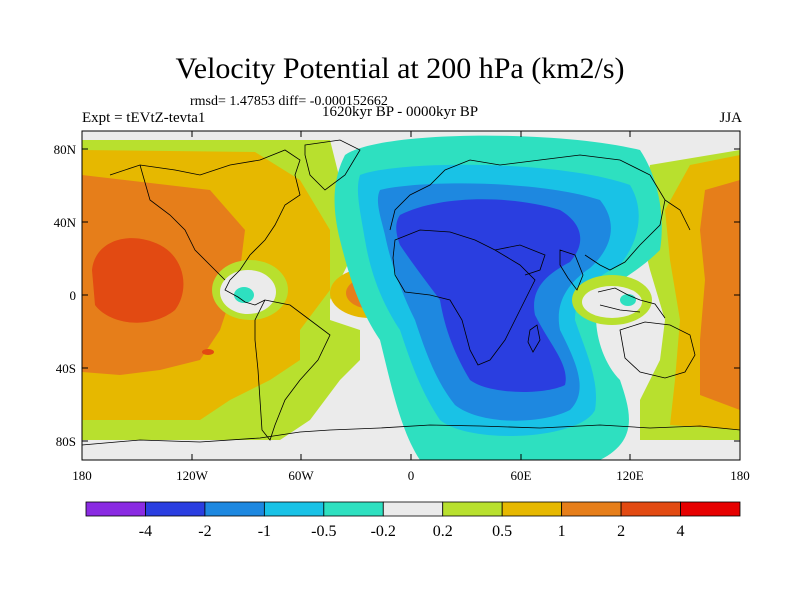 The height and width of the screenshot is (600, 800). I want to click on colorbar-label: -4, so click(145, 531).